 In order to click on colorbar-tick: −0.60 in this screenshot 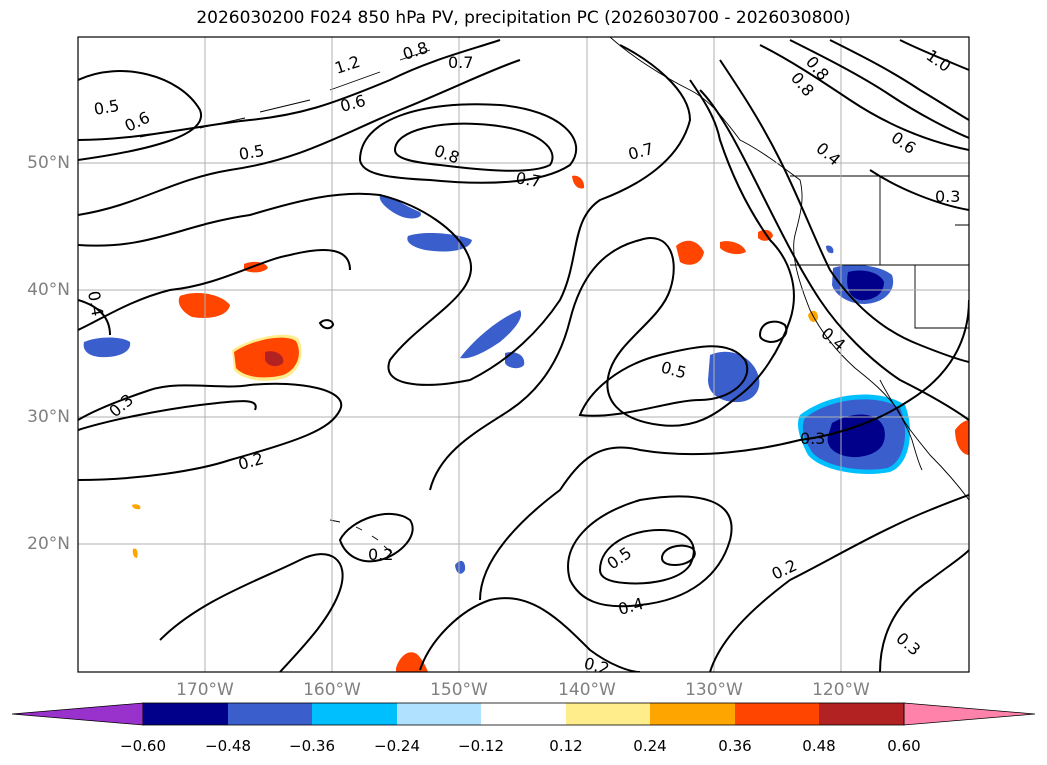, I will do `click(143, 746)`.